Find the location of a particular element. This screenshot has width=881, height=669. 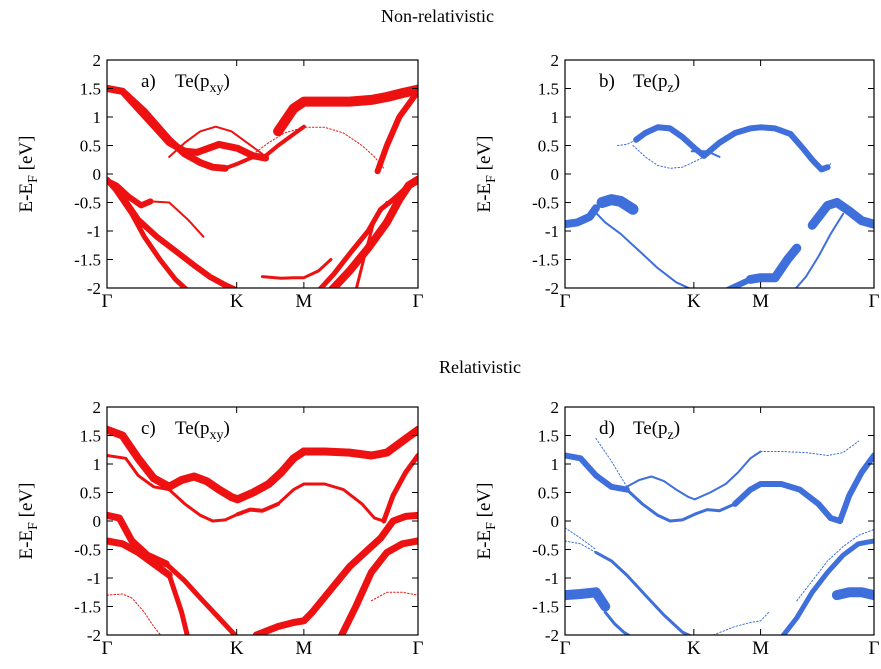

section-title-relativistic: Relativistic is located at coordinates (480, 367).